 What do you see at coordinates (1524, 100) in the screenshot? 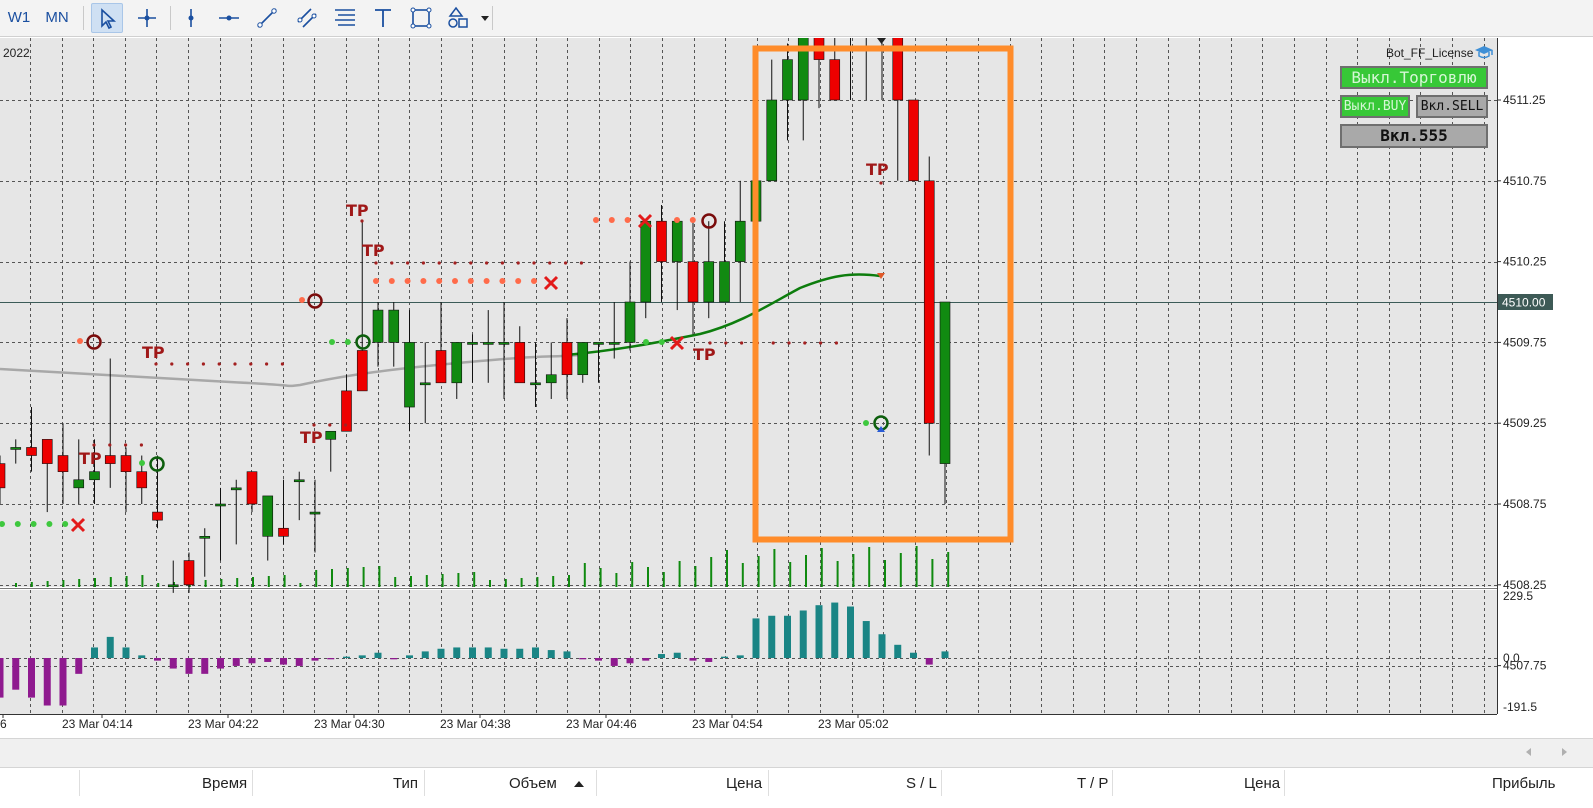
I see `price-tick-label: 4511.25` at bounding box center [1524, 100].